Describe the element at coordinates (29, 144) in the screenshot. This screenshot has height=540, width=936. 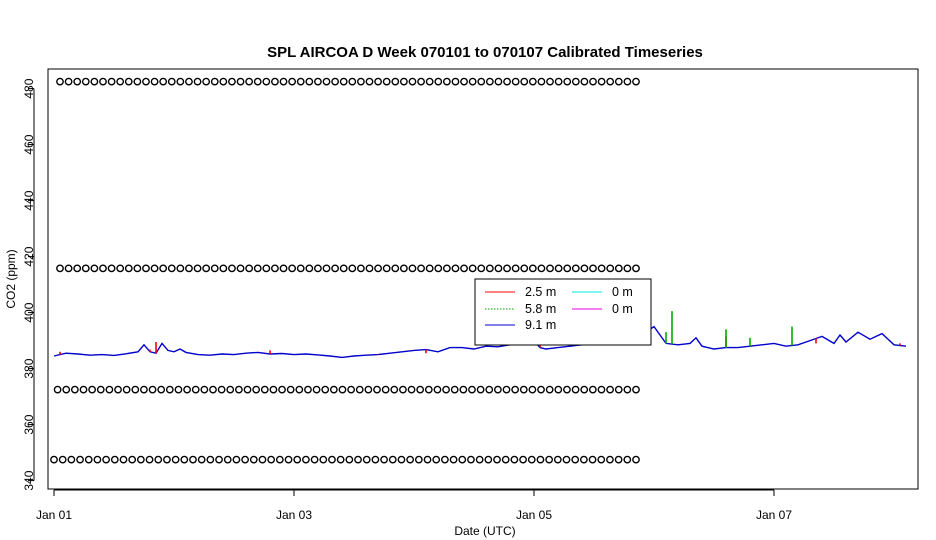
I see `y-tick-label: 460` at that location.